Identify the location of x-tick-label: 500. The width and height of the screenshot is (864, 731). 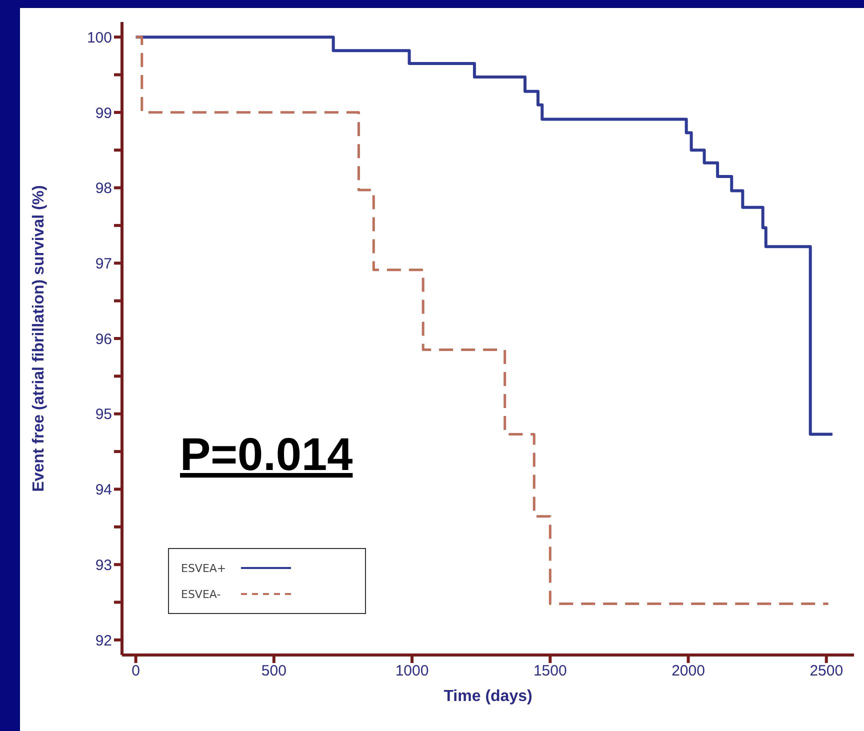
(273, 671).